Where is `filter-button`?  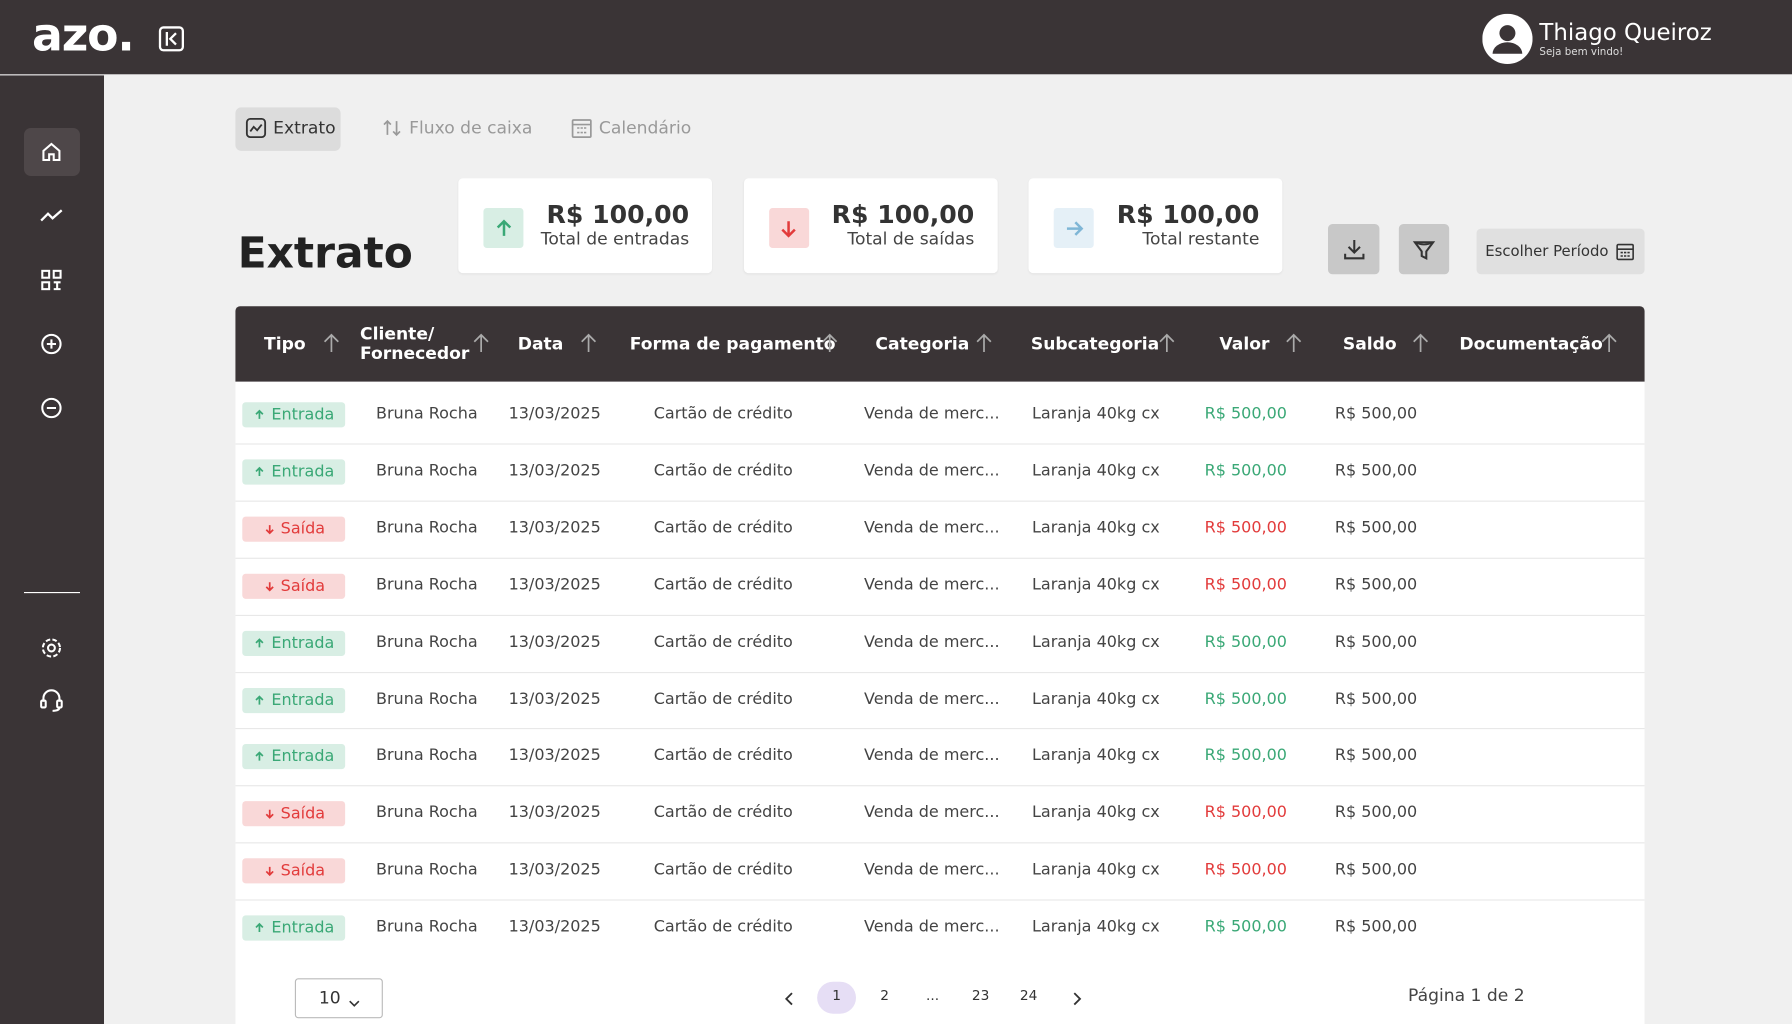 filter-button is located at coordinates (1424, 249).